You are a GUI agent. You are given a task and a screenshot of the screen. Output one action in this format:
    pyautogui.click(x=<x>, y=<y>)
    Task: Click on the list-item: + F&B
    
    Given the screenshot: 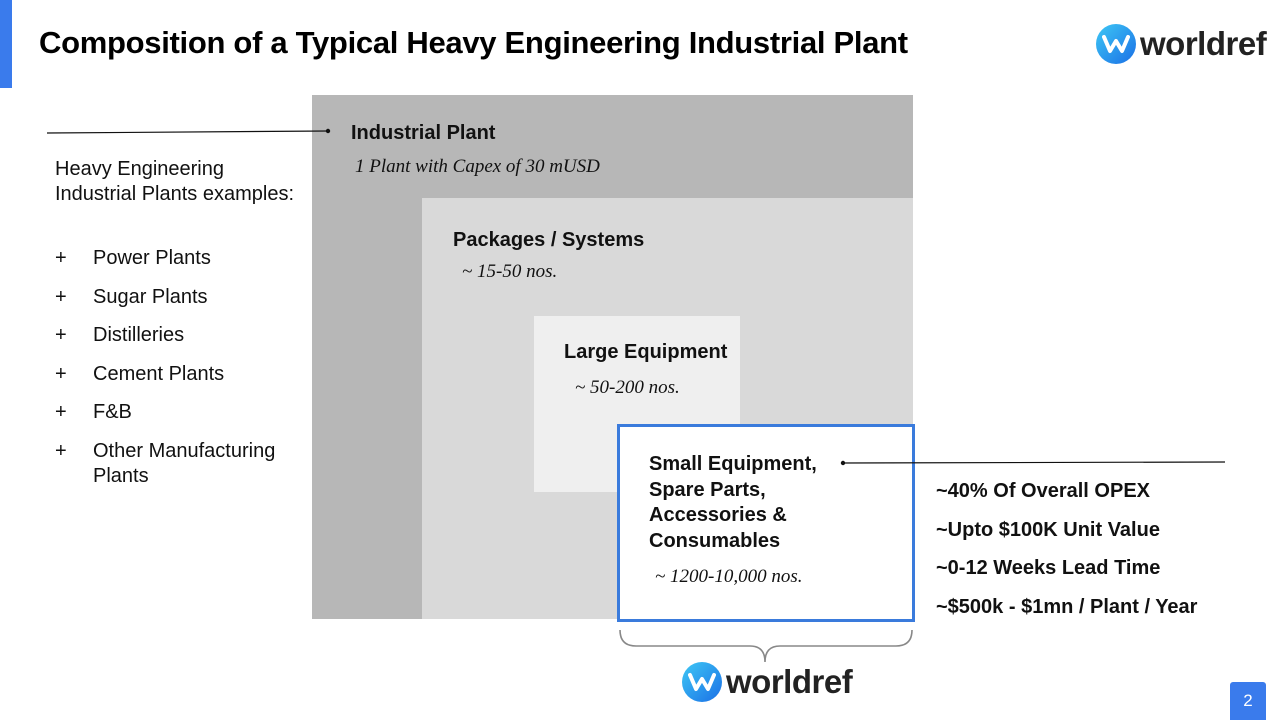 What is the action you would take?
    pyautogui.click(x=93, y=412)
    